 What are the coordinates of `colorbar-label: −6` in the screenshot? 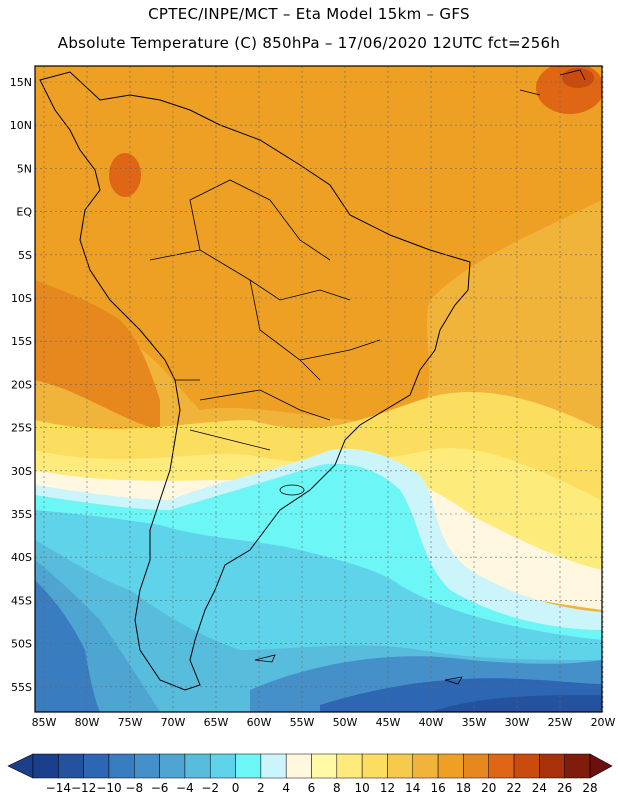 It's located at (160, 788).